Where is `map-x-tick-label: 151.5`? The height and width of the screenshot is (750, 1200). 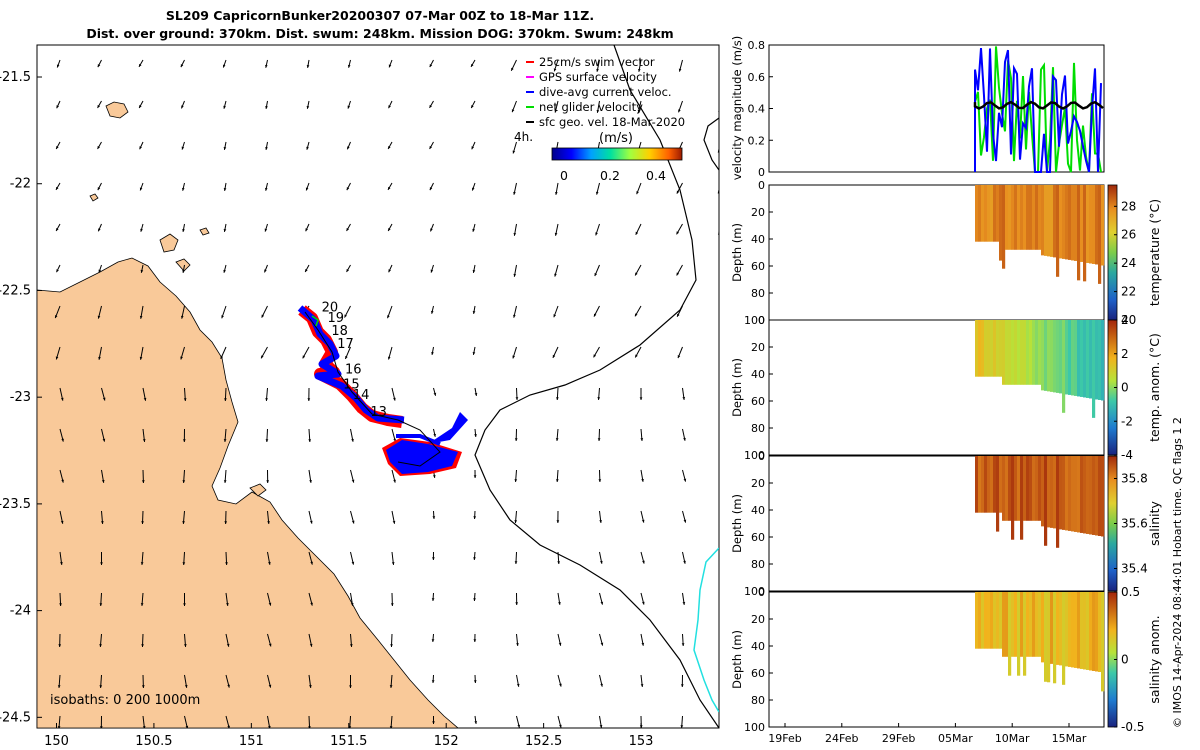 map-x-tick-label: 151.5 is located at coordinates (348, 741).